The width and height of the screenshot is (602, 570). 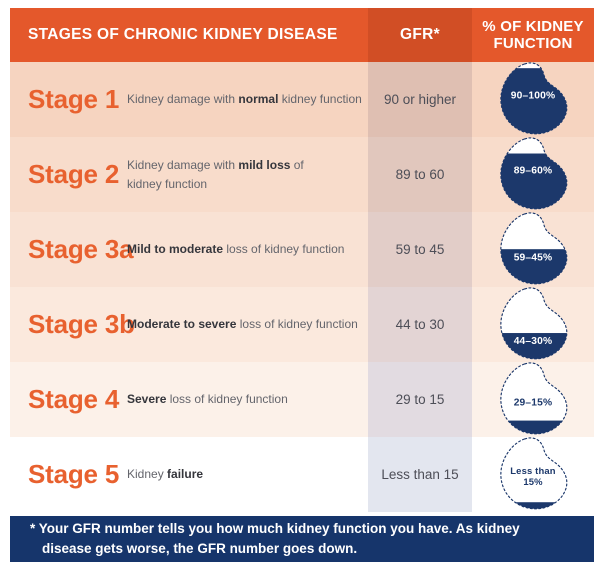 What do you see at coordinates (420, 474) in the screenshot?
I see `gfr-value: Less than 15` at bounding box center [420, 474].